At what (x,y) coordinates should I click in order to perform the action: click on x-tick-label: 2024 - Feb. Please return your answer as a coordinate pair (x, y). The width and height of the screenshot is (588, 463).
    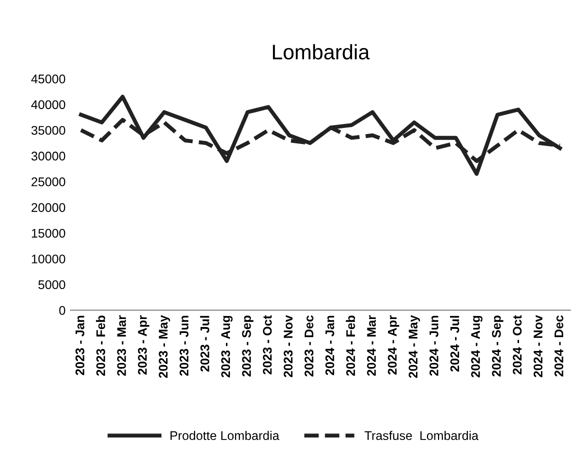
    Looking at the image, I should click on (351, 346).